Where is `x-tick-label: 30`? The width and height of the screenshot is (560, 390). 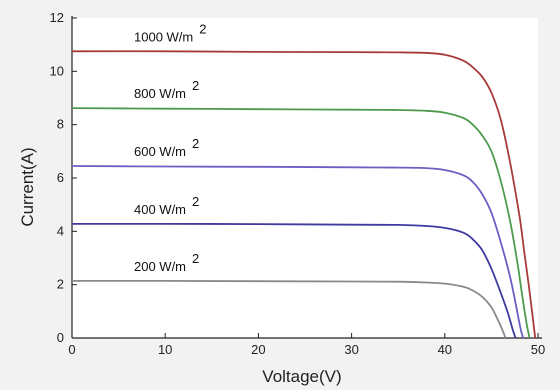
x-tick-label: 30 is located at coordinates (351, 349).